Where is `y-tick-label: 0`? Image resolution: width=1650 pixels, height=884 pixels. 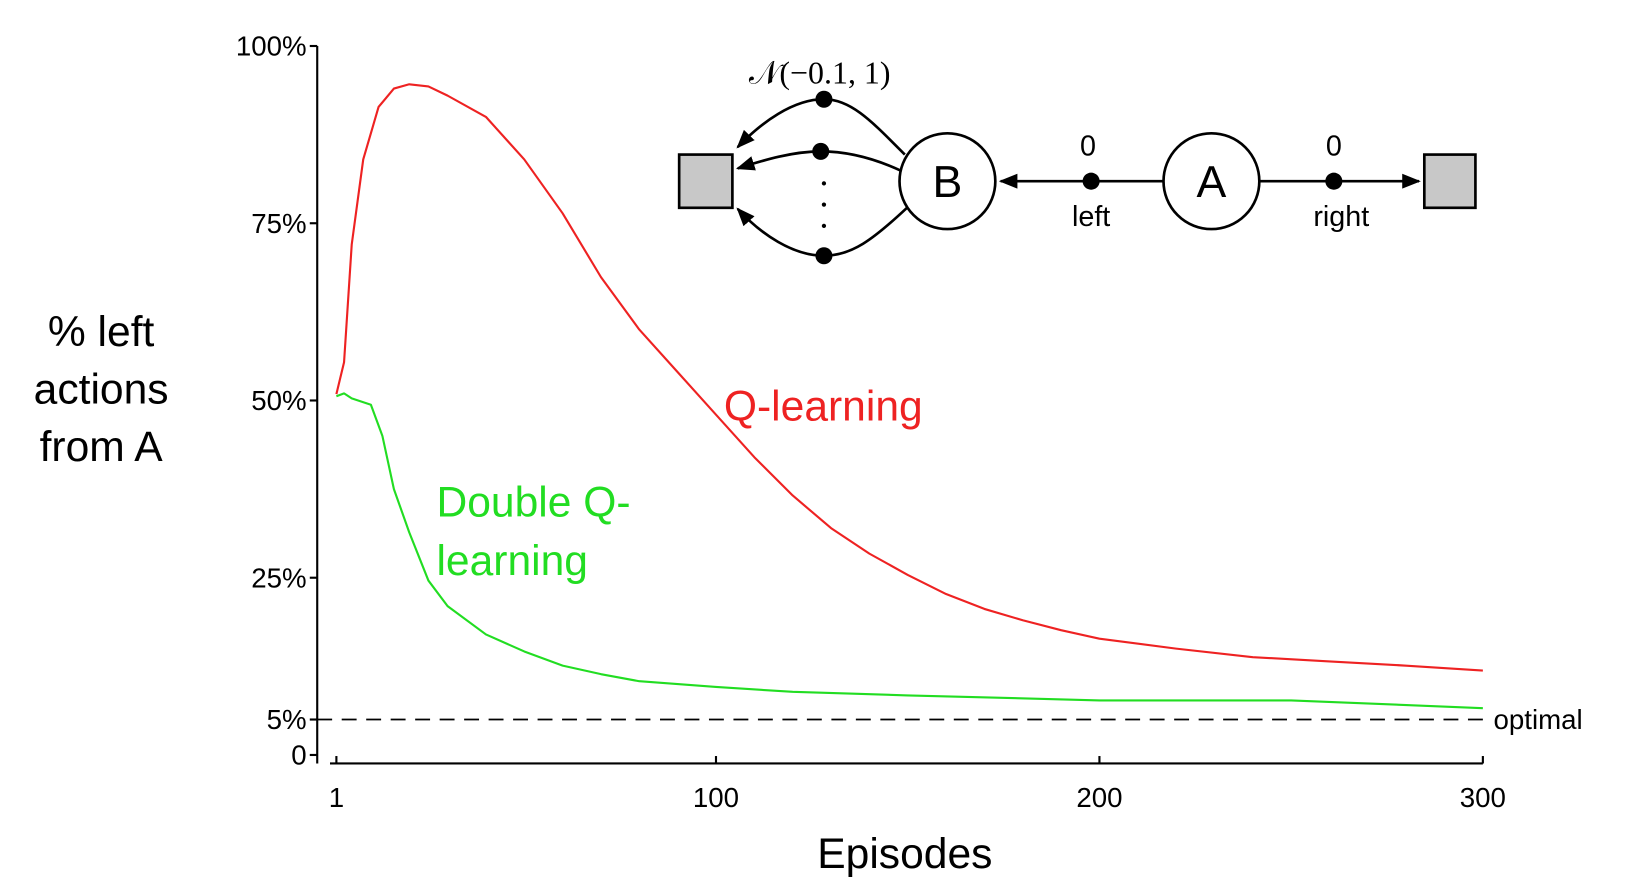
y-tick-label: 0 is located at coordinates (298, 755).